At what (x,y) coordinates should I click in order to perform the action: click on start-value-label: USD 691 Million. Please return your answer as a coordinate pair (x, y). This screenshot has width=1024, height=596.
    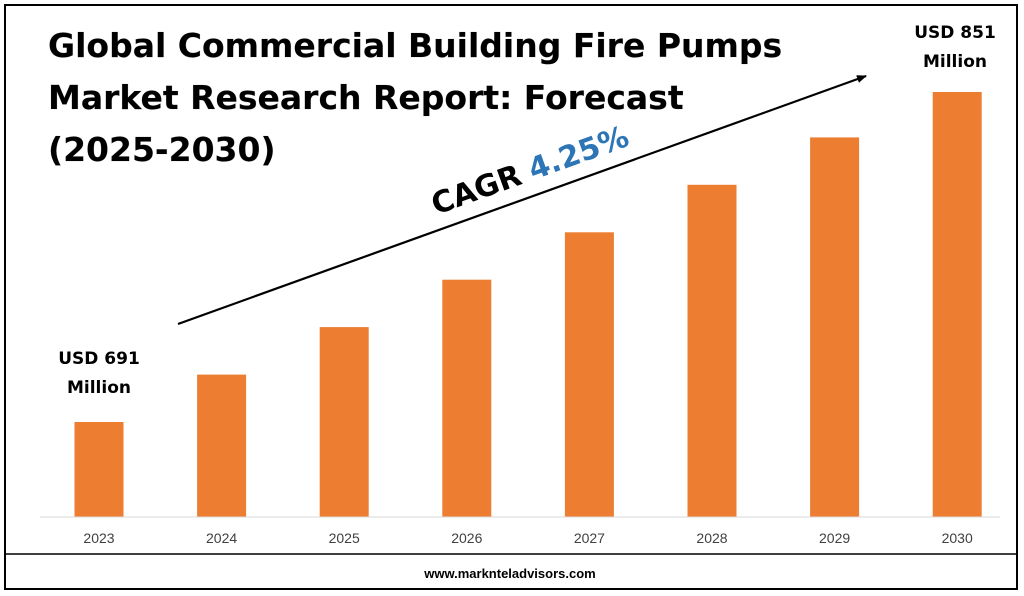
    Looking at the image, I should click on (99, 373).